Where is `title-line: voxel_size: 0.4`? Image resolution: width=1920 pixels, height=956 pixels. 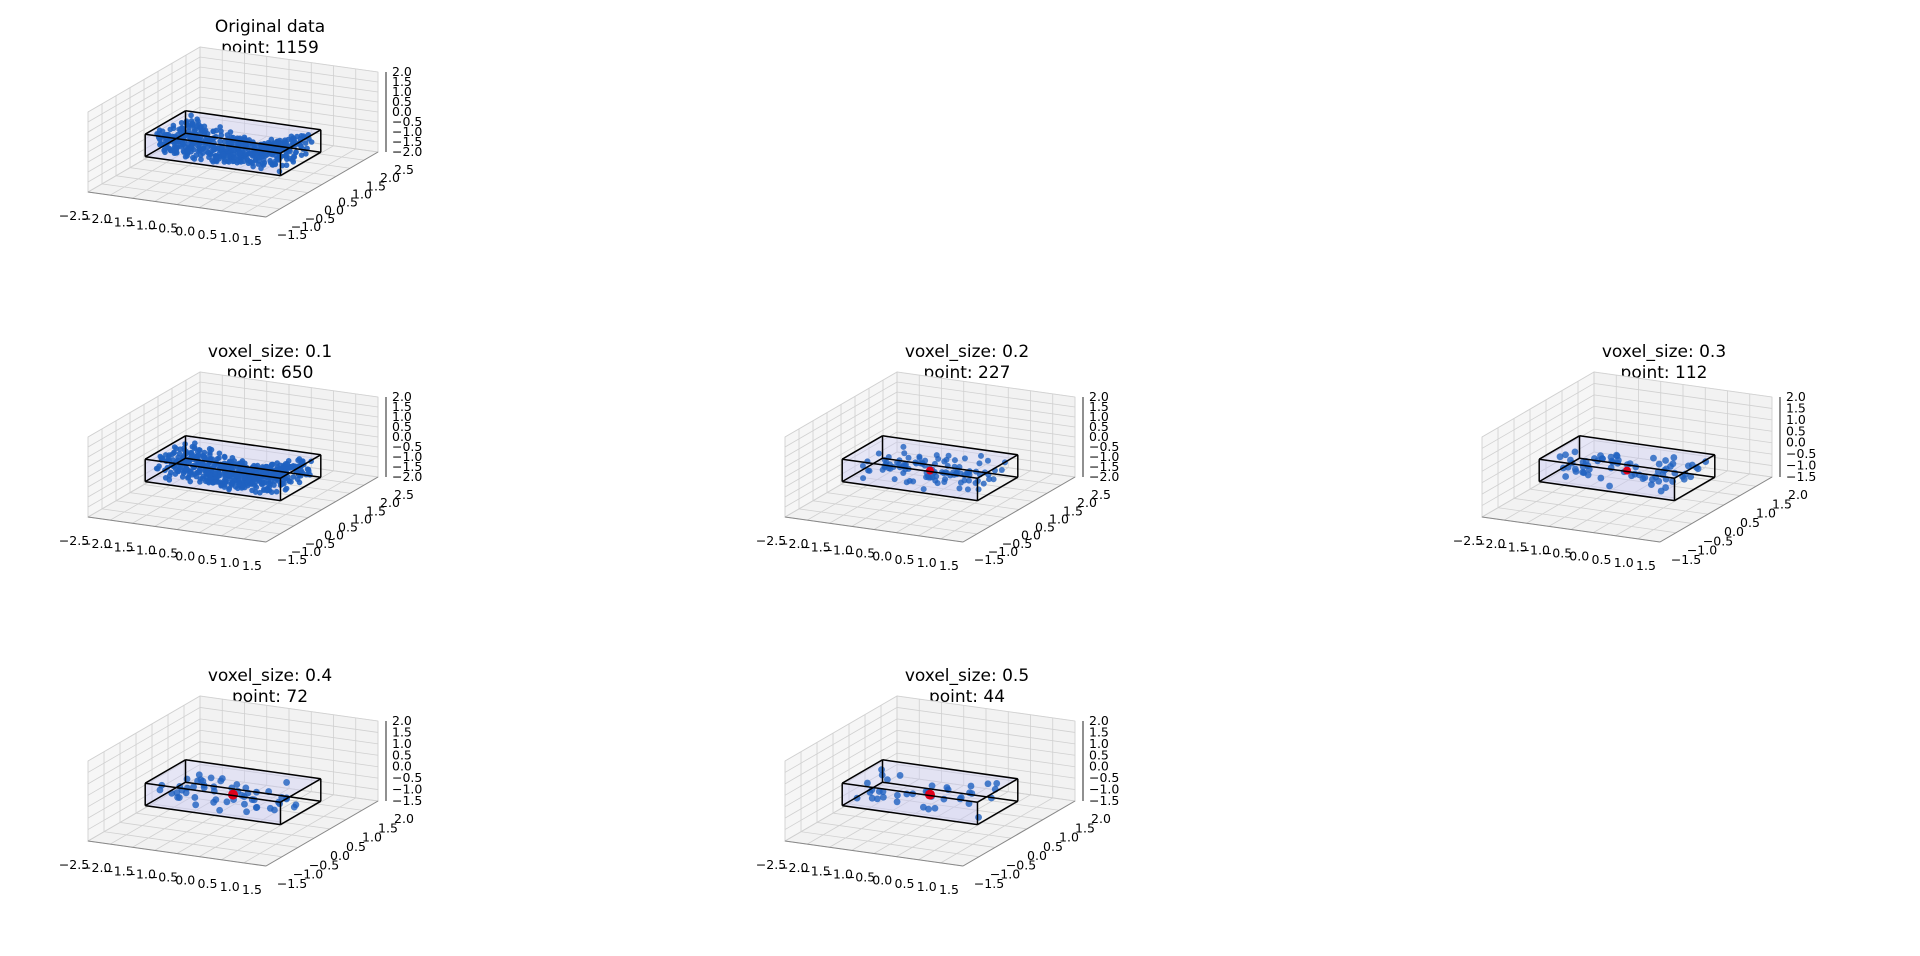 title-line: voxel_size: 0.4 is located at coordinates (270, 676).